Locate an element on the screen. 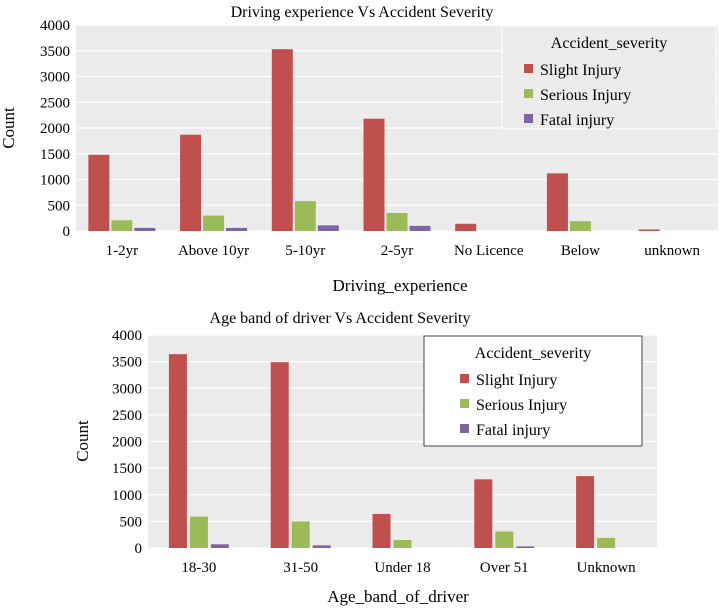 The width and height of the screenshot is (721, 609). x-tick-label: unknown is located at coordinates (672, 251).